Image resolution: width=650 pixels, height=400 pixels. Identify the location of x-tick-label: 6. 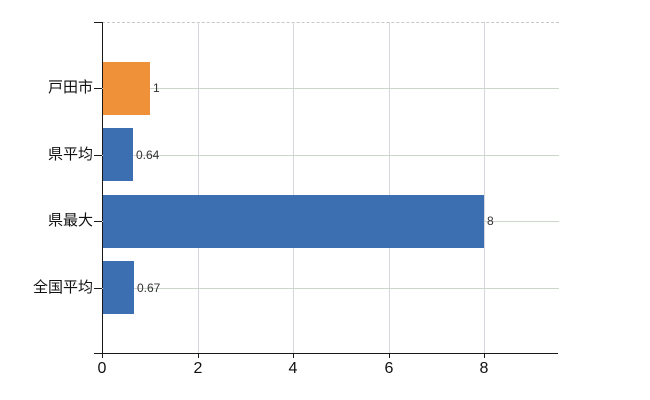
(389, 368).